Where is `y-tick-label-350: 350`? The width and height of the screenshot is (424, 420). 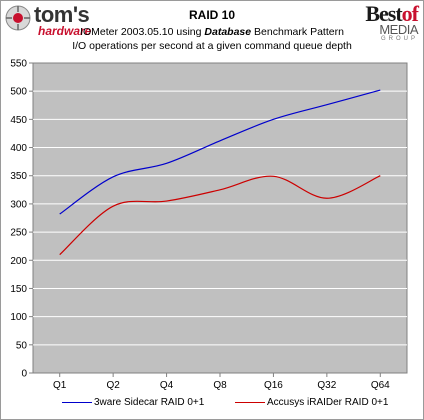
y-tick-label-350: 350 is located at coordinates (18, 176).